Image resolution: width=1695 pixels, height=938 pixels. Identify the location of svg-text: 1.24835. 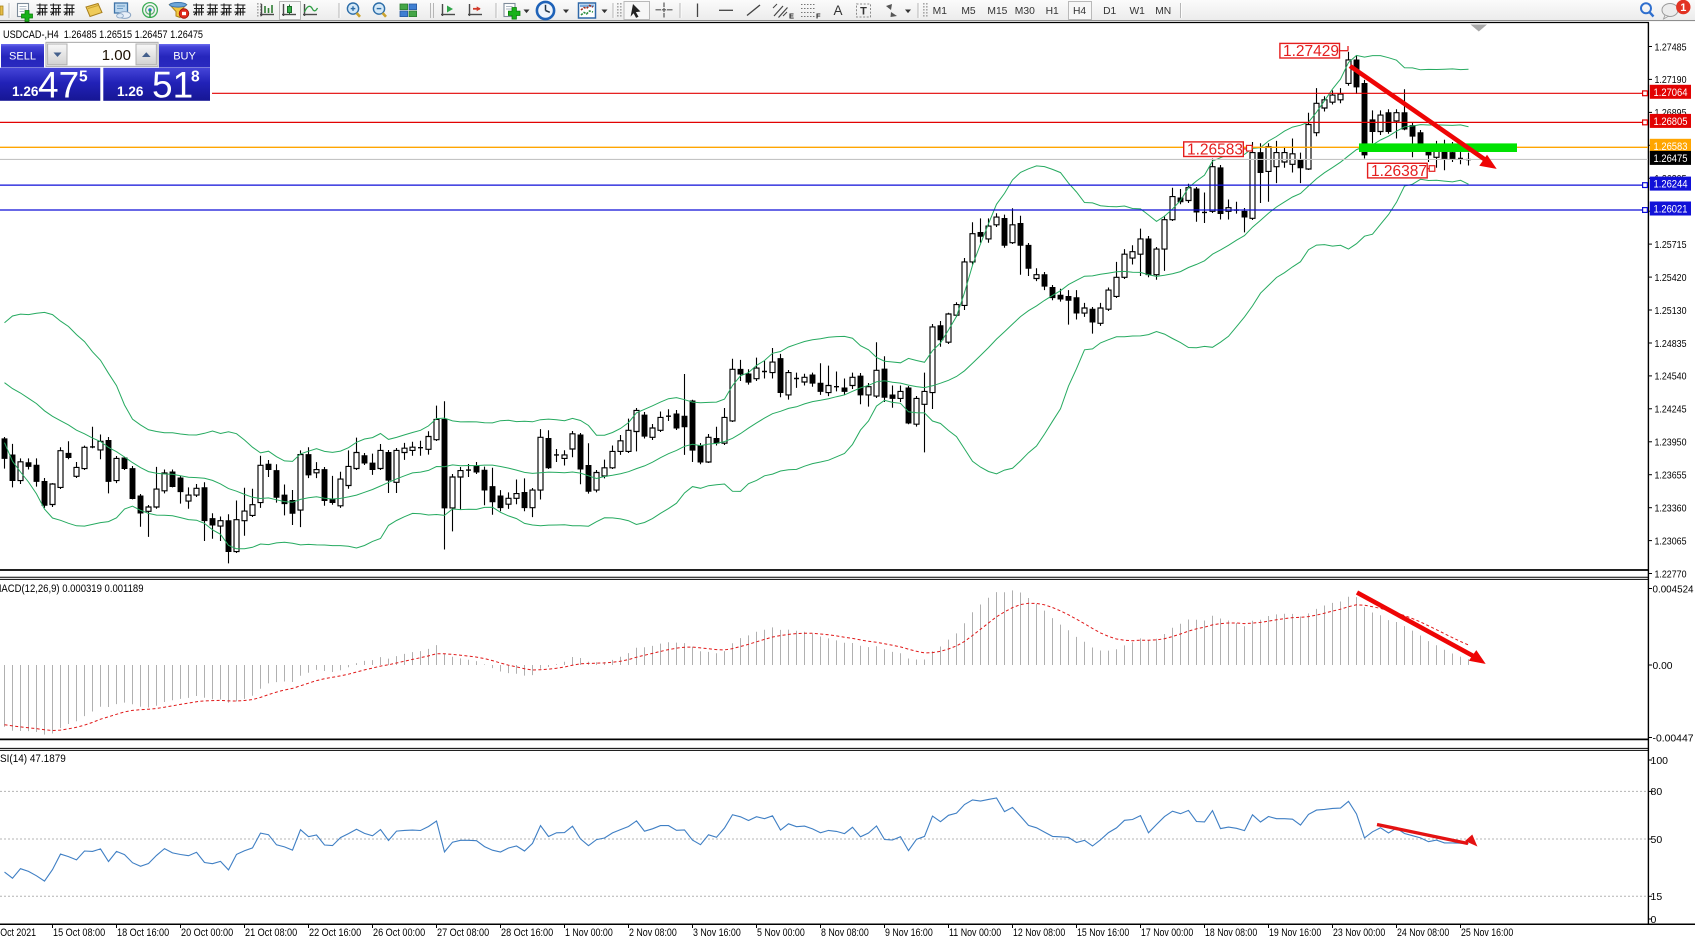
(1671, 344).